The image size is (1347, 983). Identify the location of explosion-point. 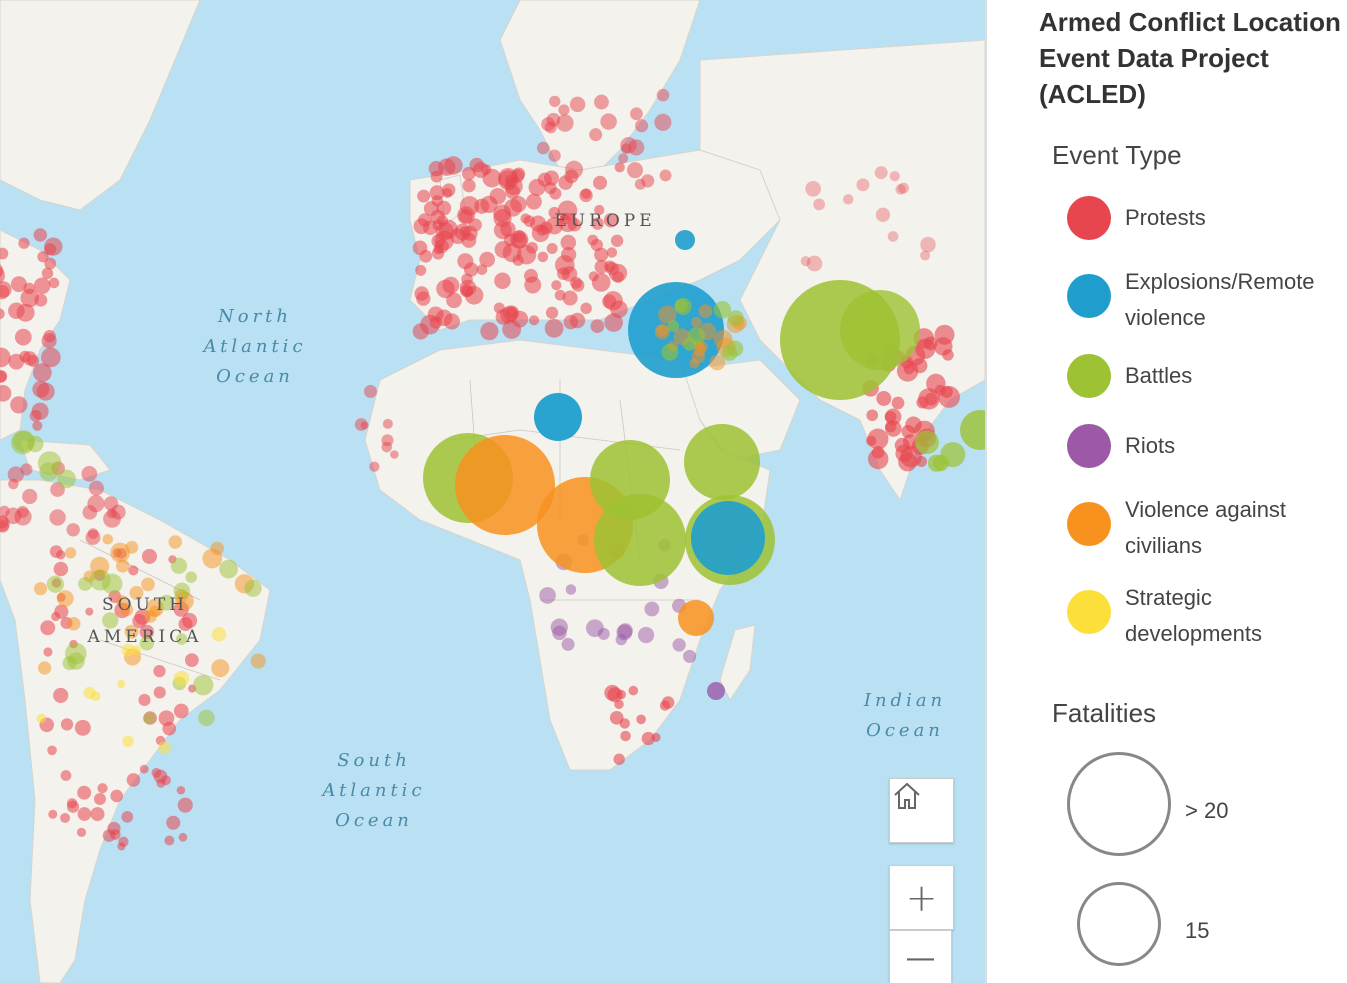
(685, 240).